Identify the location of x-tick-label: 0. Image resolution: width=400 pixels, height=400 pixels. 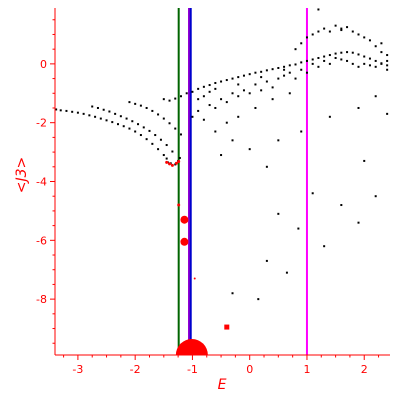
(249, 369).